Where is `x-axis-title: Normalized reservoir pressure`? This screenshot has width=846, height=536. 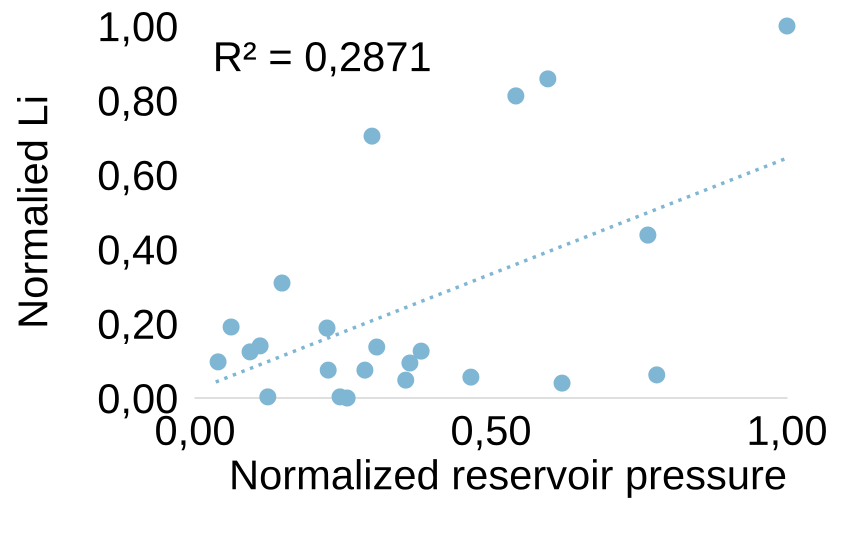 x-axis-title: Normalized reservoir pressure is located at coordinates (509, 478).